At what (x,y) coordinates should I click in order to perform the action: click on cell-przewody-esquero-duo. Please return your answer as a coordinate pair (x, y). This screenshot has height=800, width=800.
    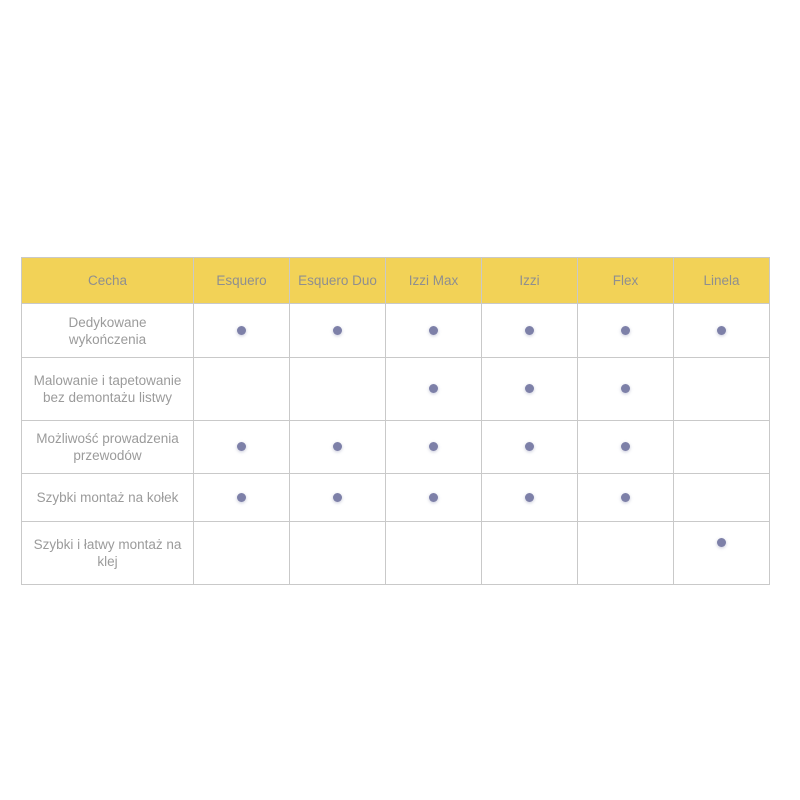
    Looking at the image, I should click on (337, 447).